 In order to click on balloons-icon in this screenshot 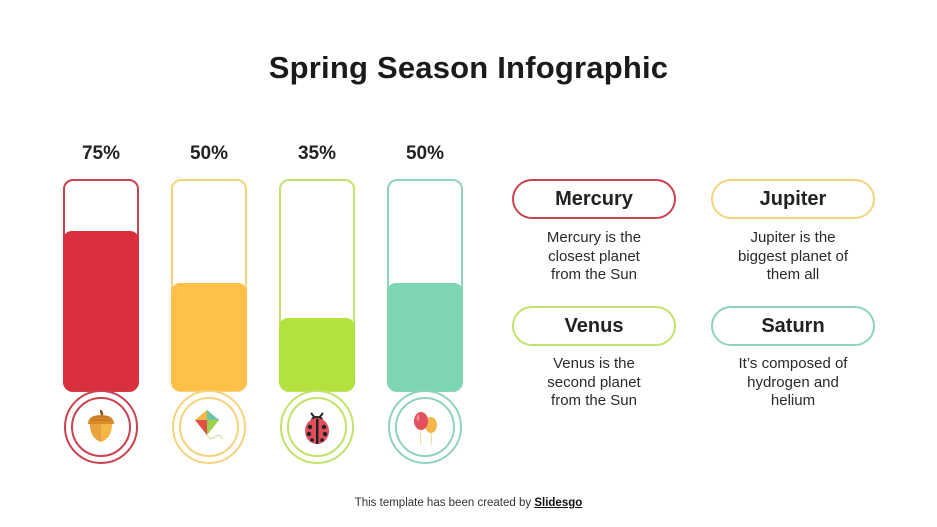, I will do `click(425, 429)`.